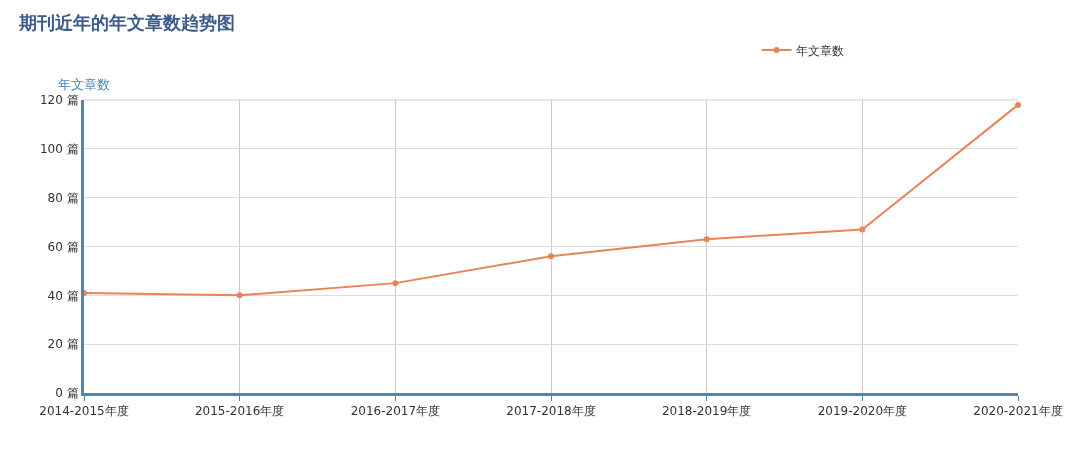  What do you see at coordinates (84, 84) in the screenshot?
I see `y-axis-title: 年文章数` at bounding box center [84, 84].